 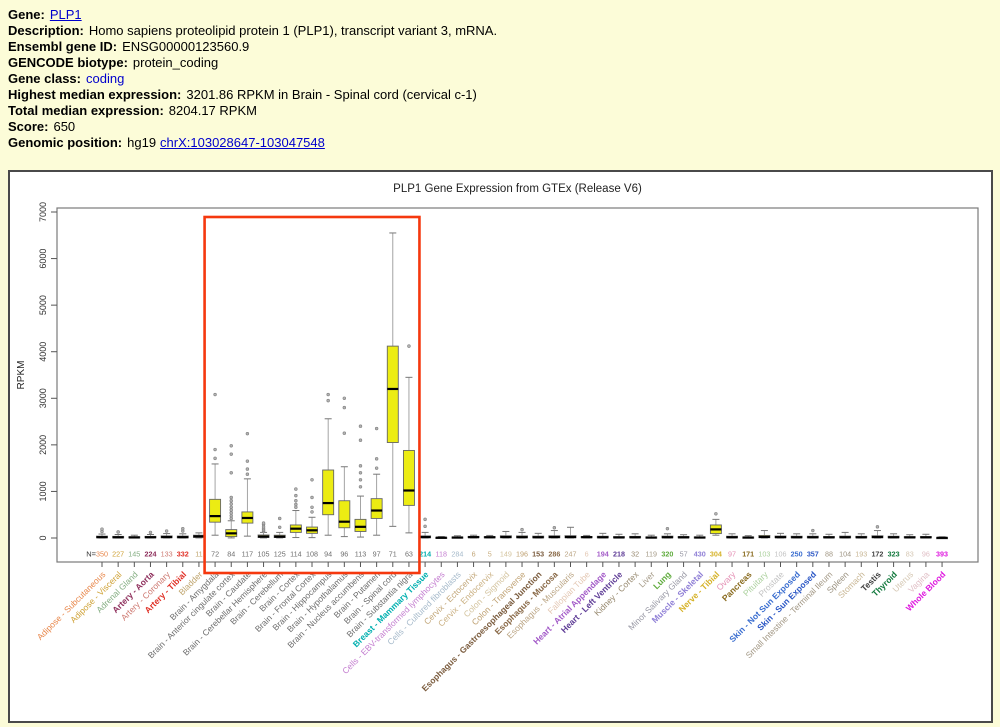 What do you see at coordinates (538, 535) in the screenshot?
I see `boxplot-esophagus-gastroesophageal-junction` at bounding box center [538, 535].